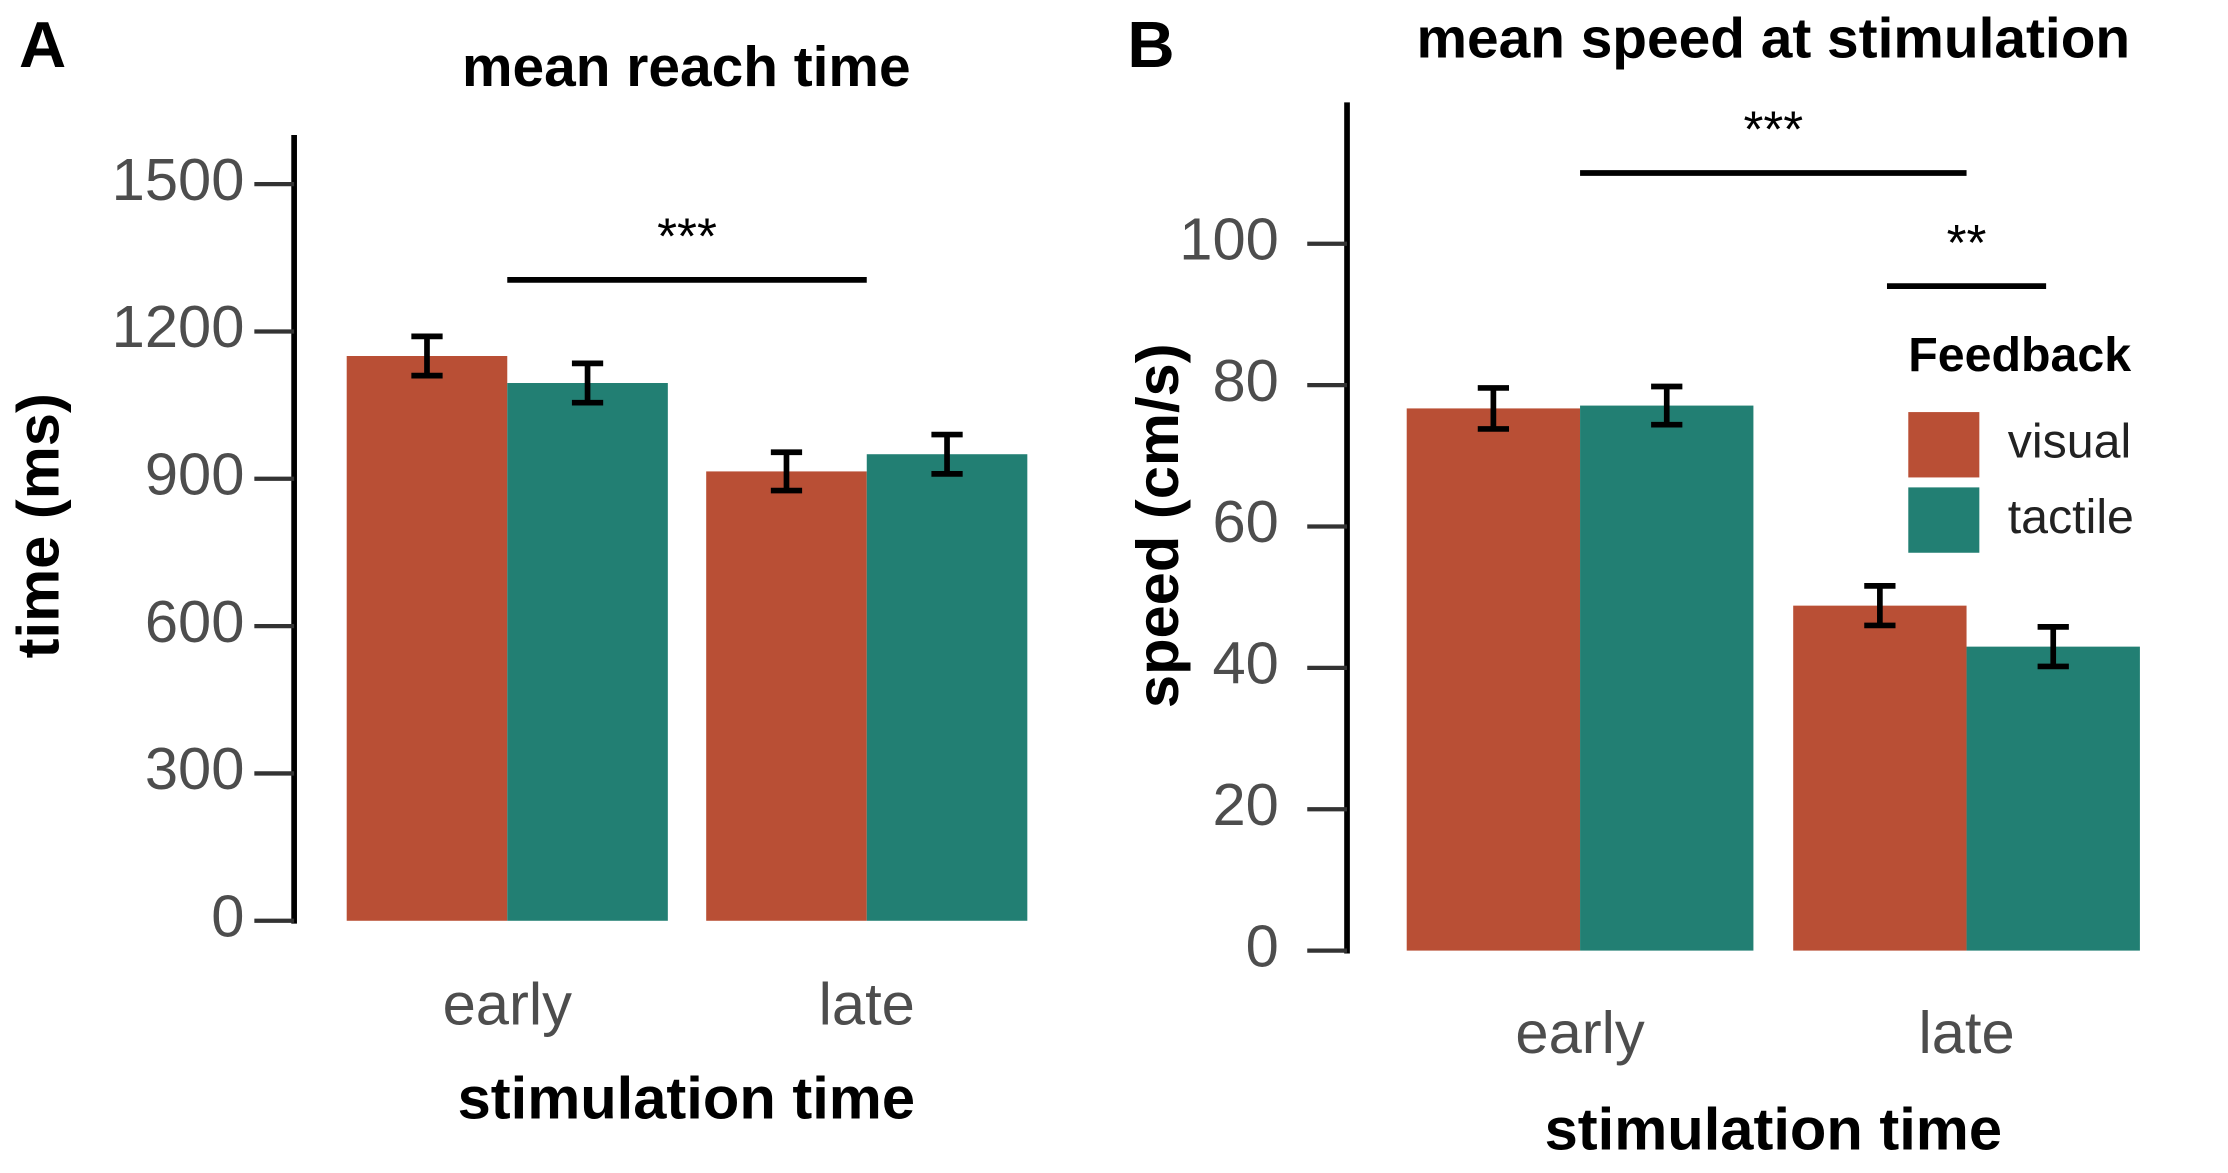 The height and width of the screenshot is (1173, 2228). What do you see at coordinates (1773, 39) in the screenshot?
I see `chart-title: mean speed at stimulation` at bounding box center [1773, 39].